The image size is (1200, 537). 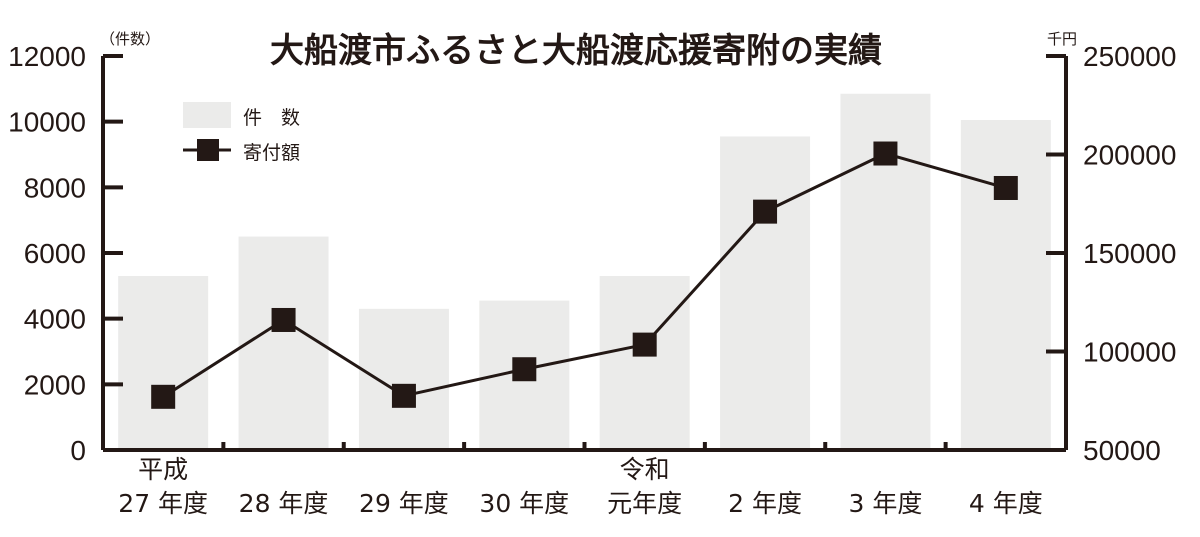 What do you see at coordinates (1129, 253) in the screenshot?
I see `right-tick-label-2: 150000` at bounding box center [1129, 253].